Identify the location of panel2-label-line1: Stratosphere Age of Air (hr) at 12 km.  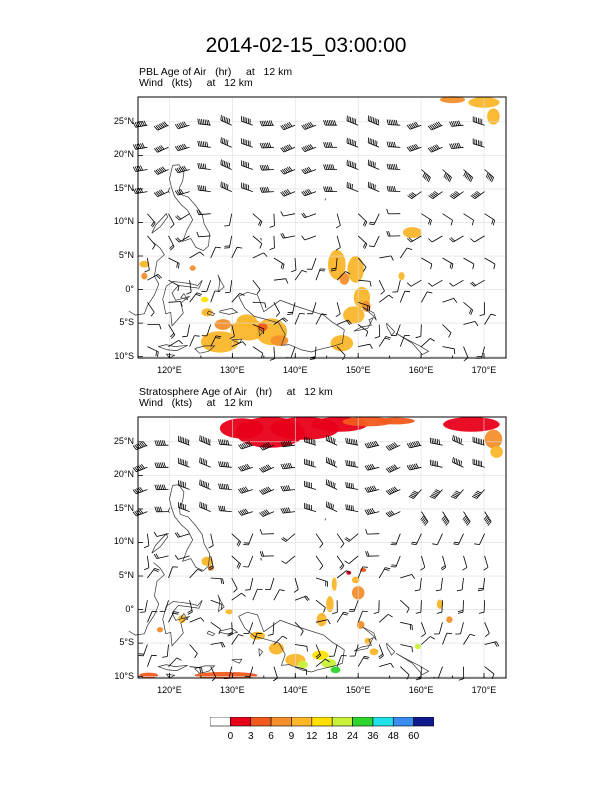
(236, 392).